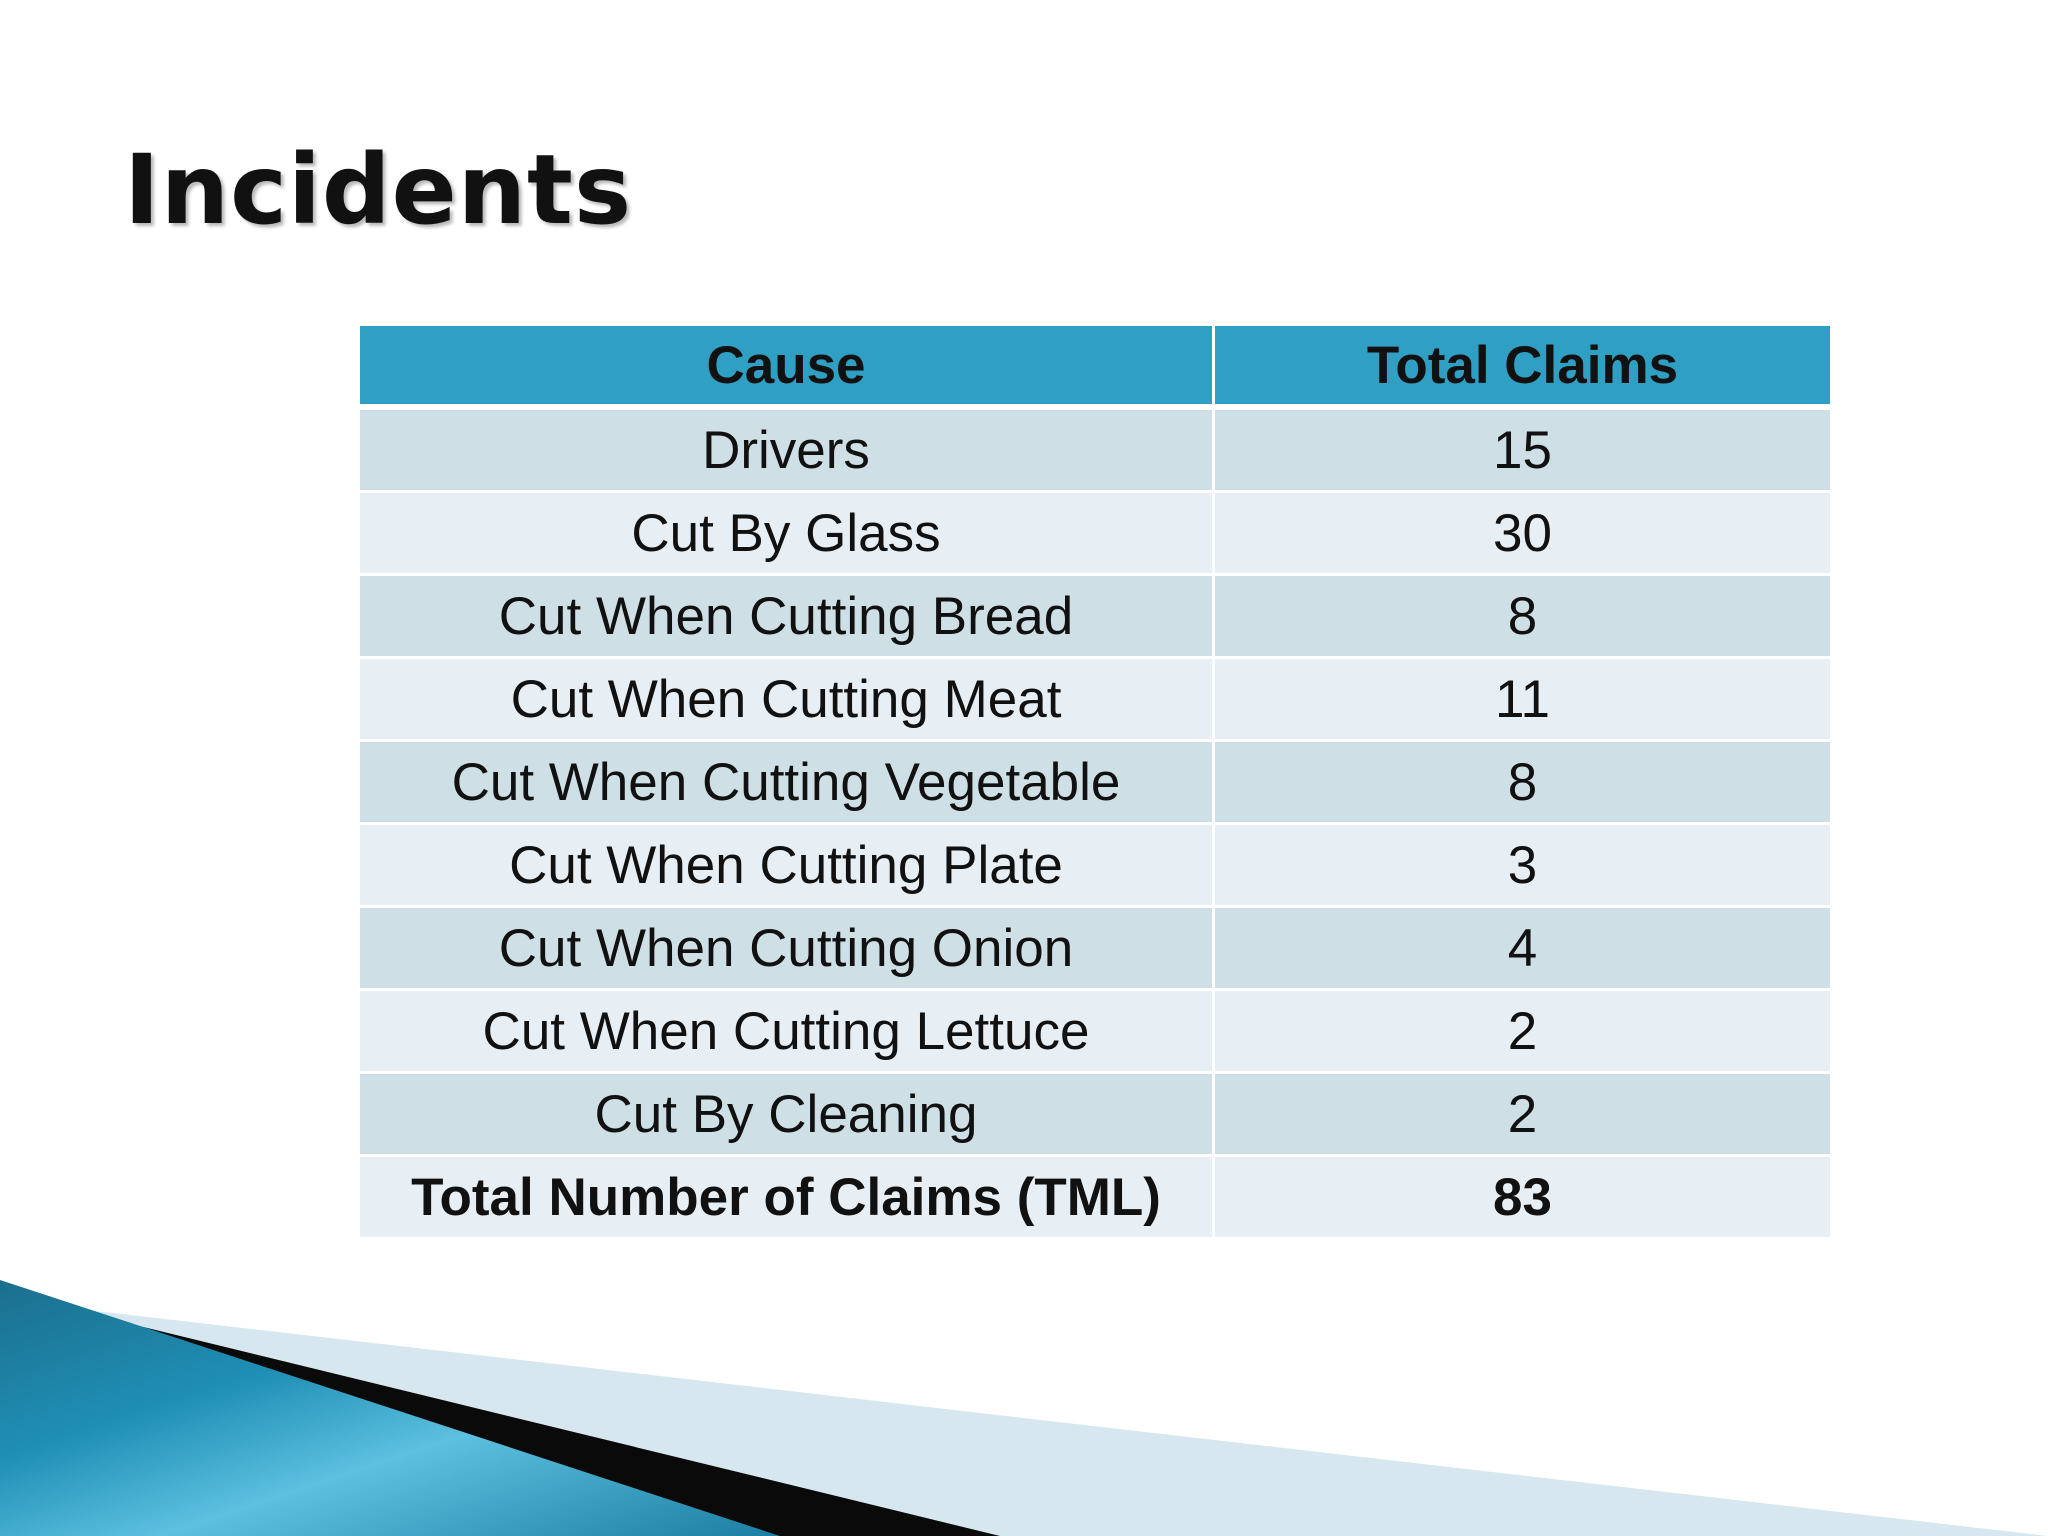 This screenshot has width=2048, height=1536. Describe the element at coordinates (378, 190) in the screenshot. I see `slide-title: Incidents` at that location.